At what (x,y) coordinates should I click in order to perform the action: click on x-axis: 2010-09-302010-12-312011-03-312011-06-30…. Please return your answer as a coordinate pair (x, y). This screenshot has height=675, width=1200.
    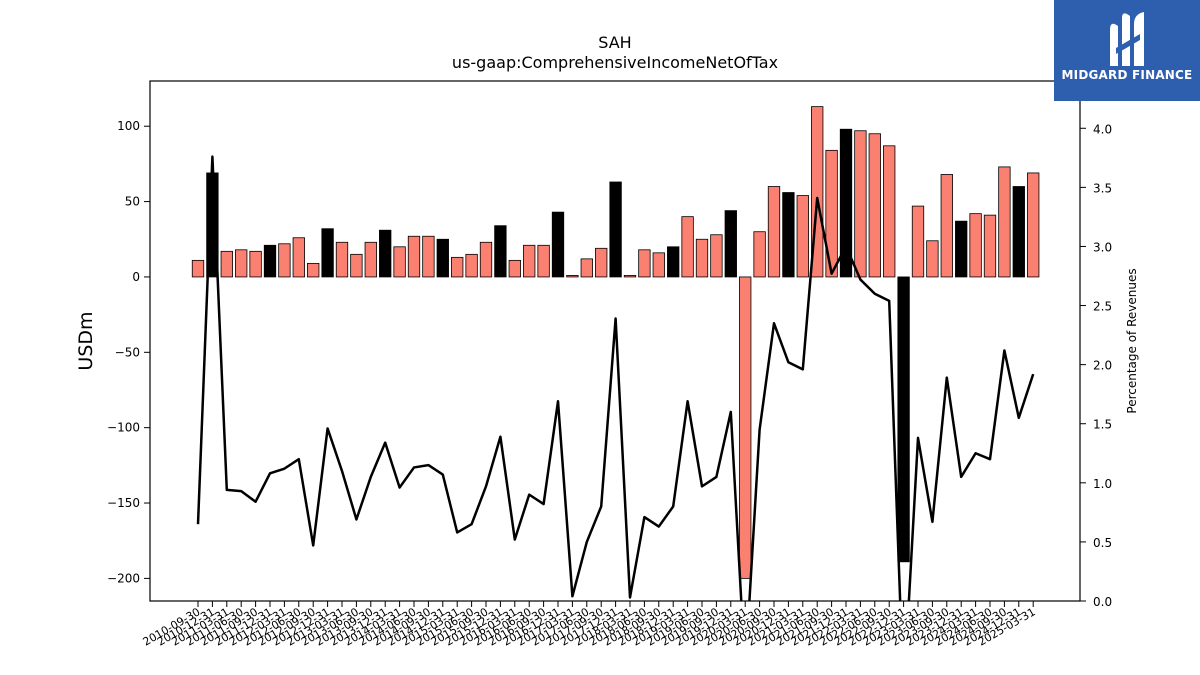
    Looking at the image, I should click on (589, 625).